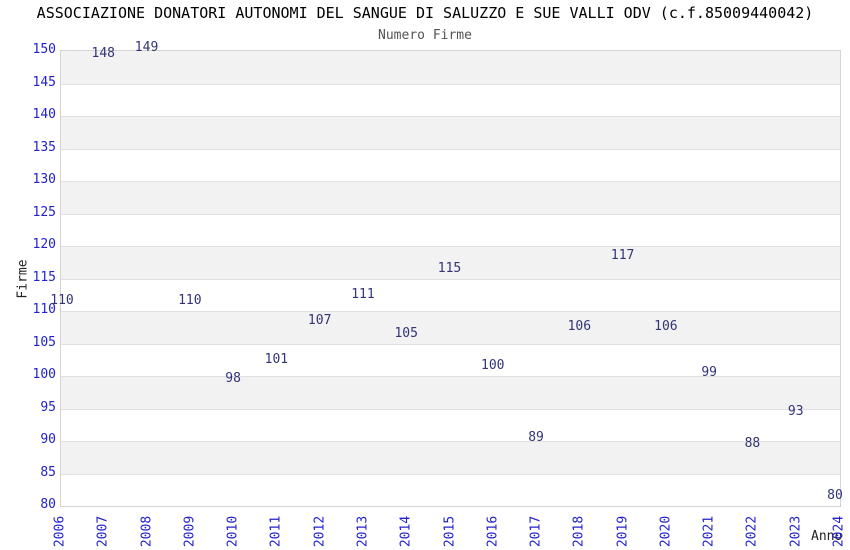 Image resolution: width=850 pixels, height=550 pixels. What do you see at coordinates (44, 147) in the screenshot?
I see `y-tick-label: 135` at bounding box center [44, 147].